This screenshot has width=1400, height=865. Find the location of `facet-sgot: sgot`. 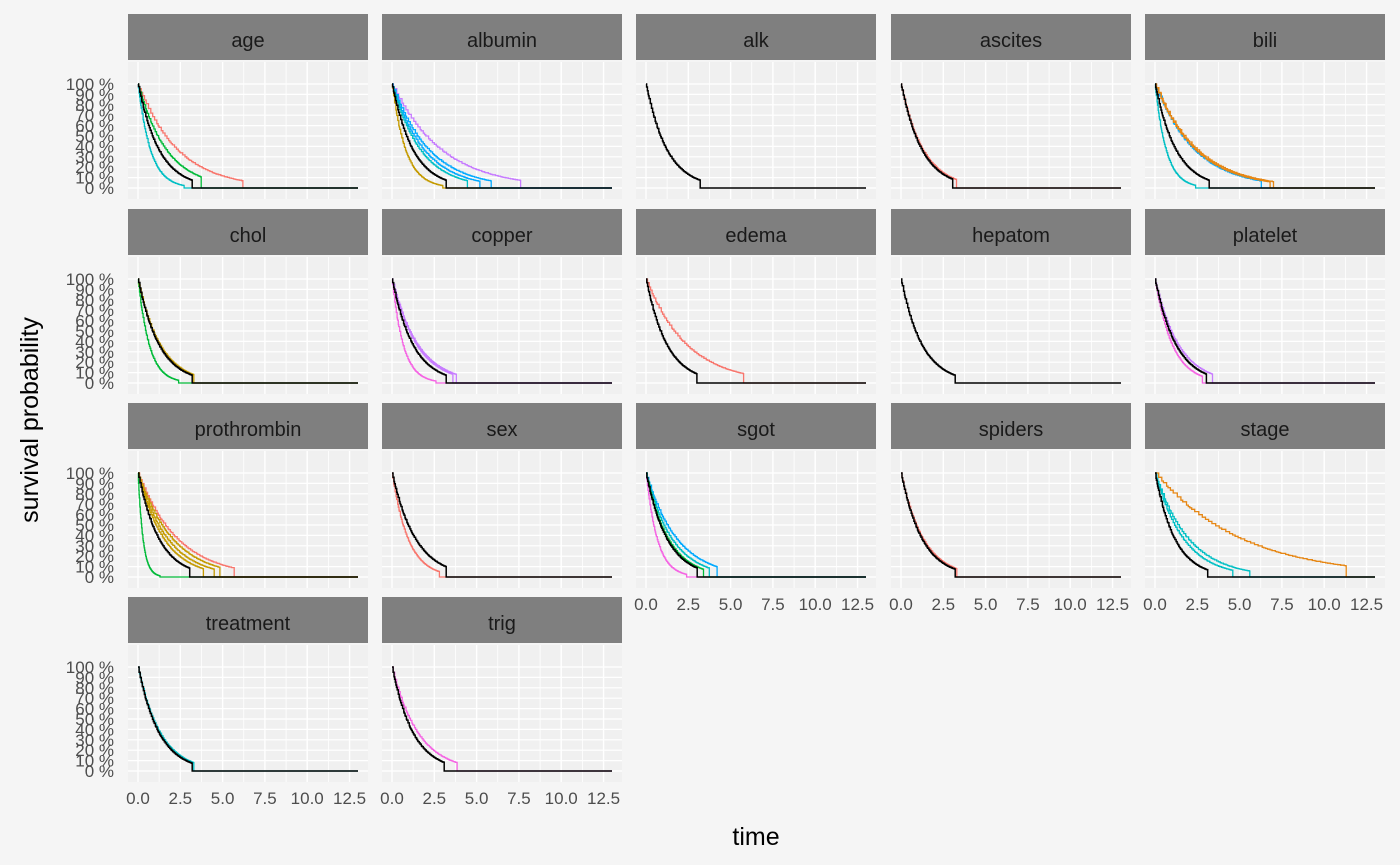

facet-sgot: sgot is located at coordinates (756, 495).